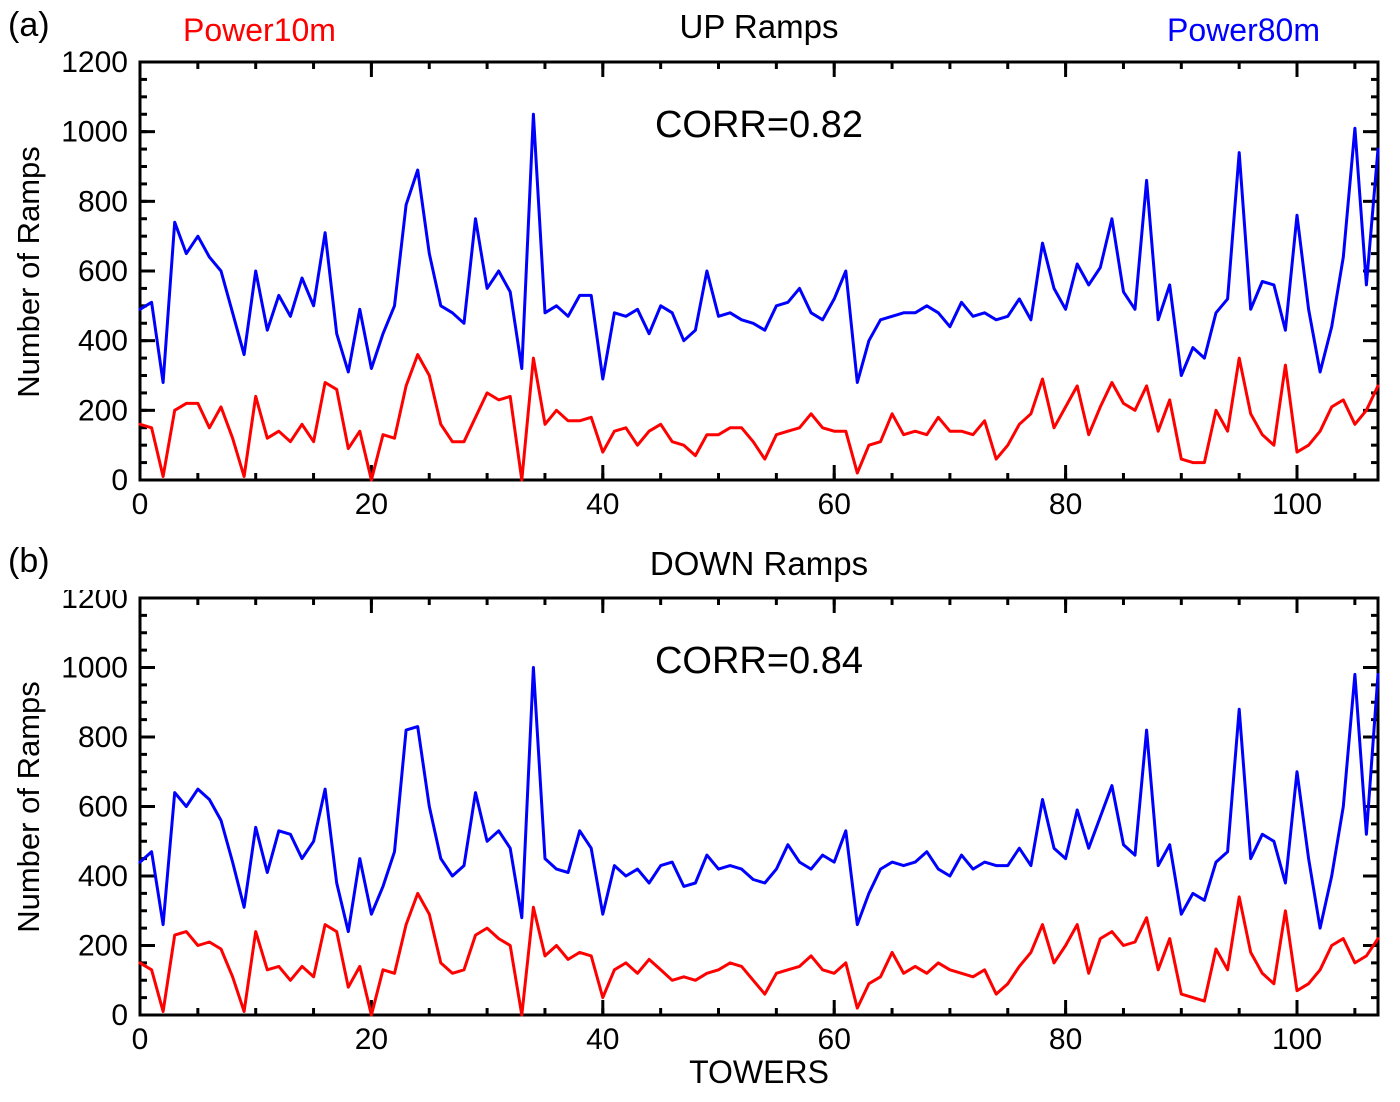 This screenshot has width=1400, height=1102. Describe the element at coordinates (1243, 30) in the screenshot. I see `legend-power80m: Power80m` at that location.